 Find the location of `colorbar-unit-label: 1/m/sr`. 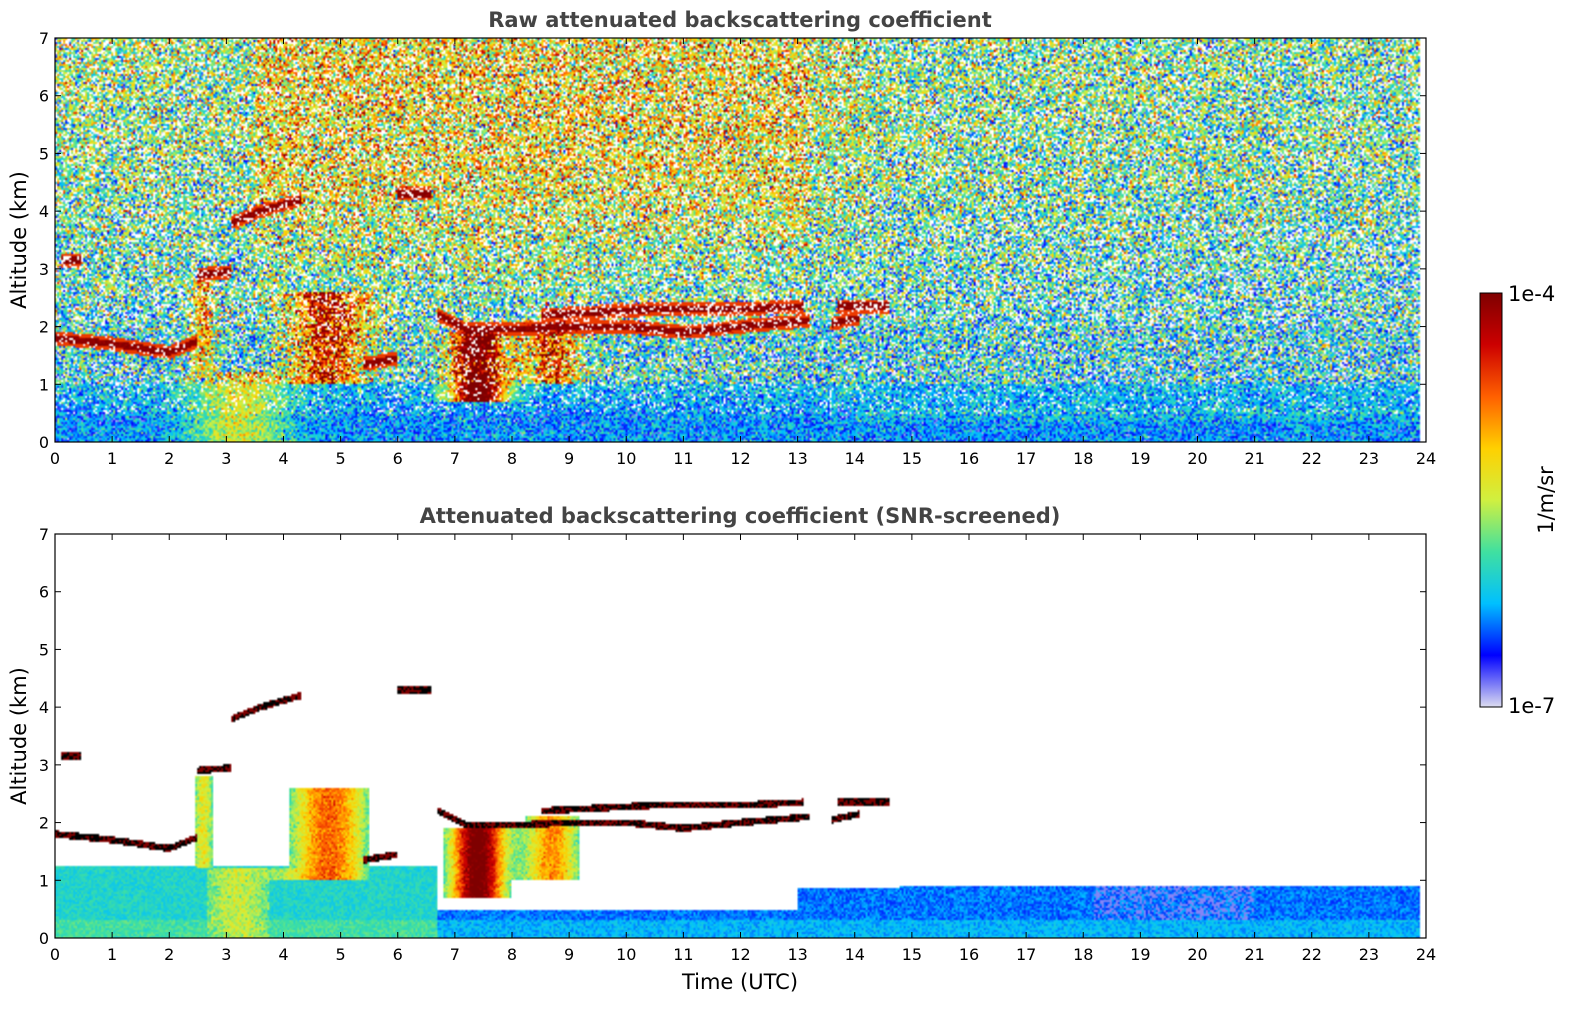

colorbar-unit-label: 1/m/sr is located at coordinates (1546, 500).